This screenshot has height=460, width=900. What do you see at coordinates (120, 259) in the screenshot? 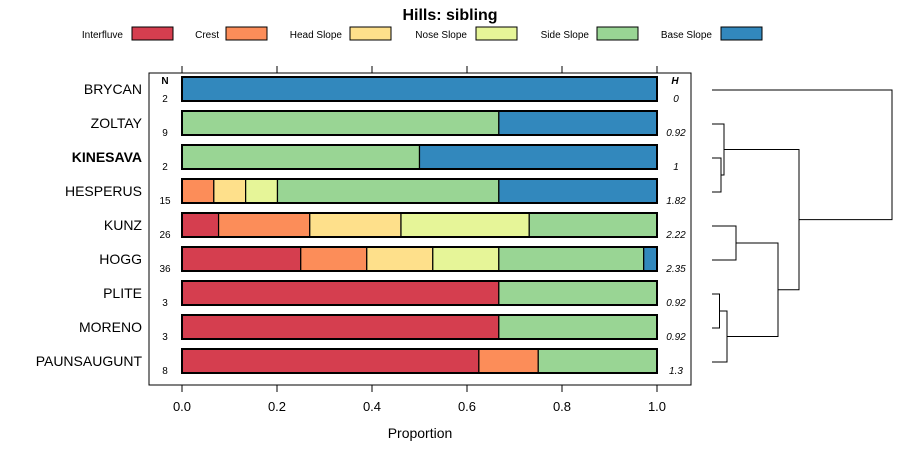
I see `row-label: HOGG` at bounding box center [120, 259].